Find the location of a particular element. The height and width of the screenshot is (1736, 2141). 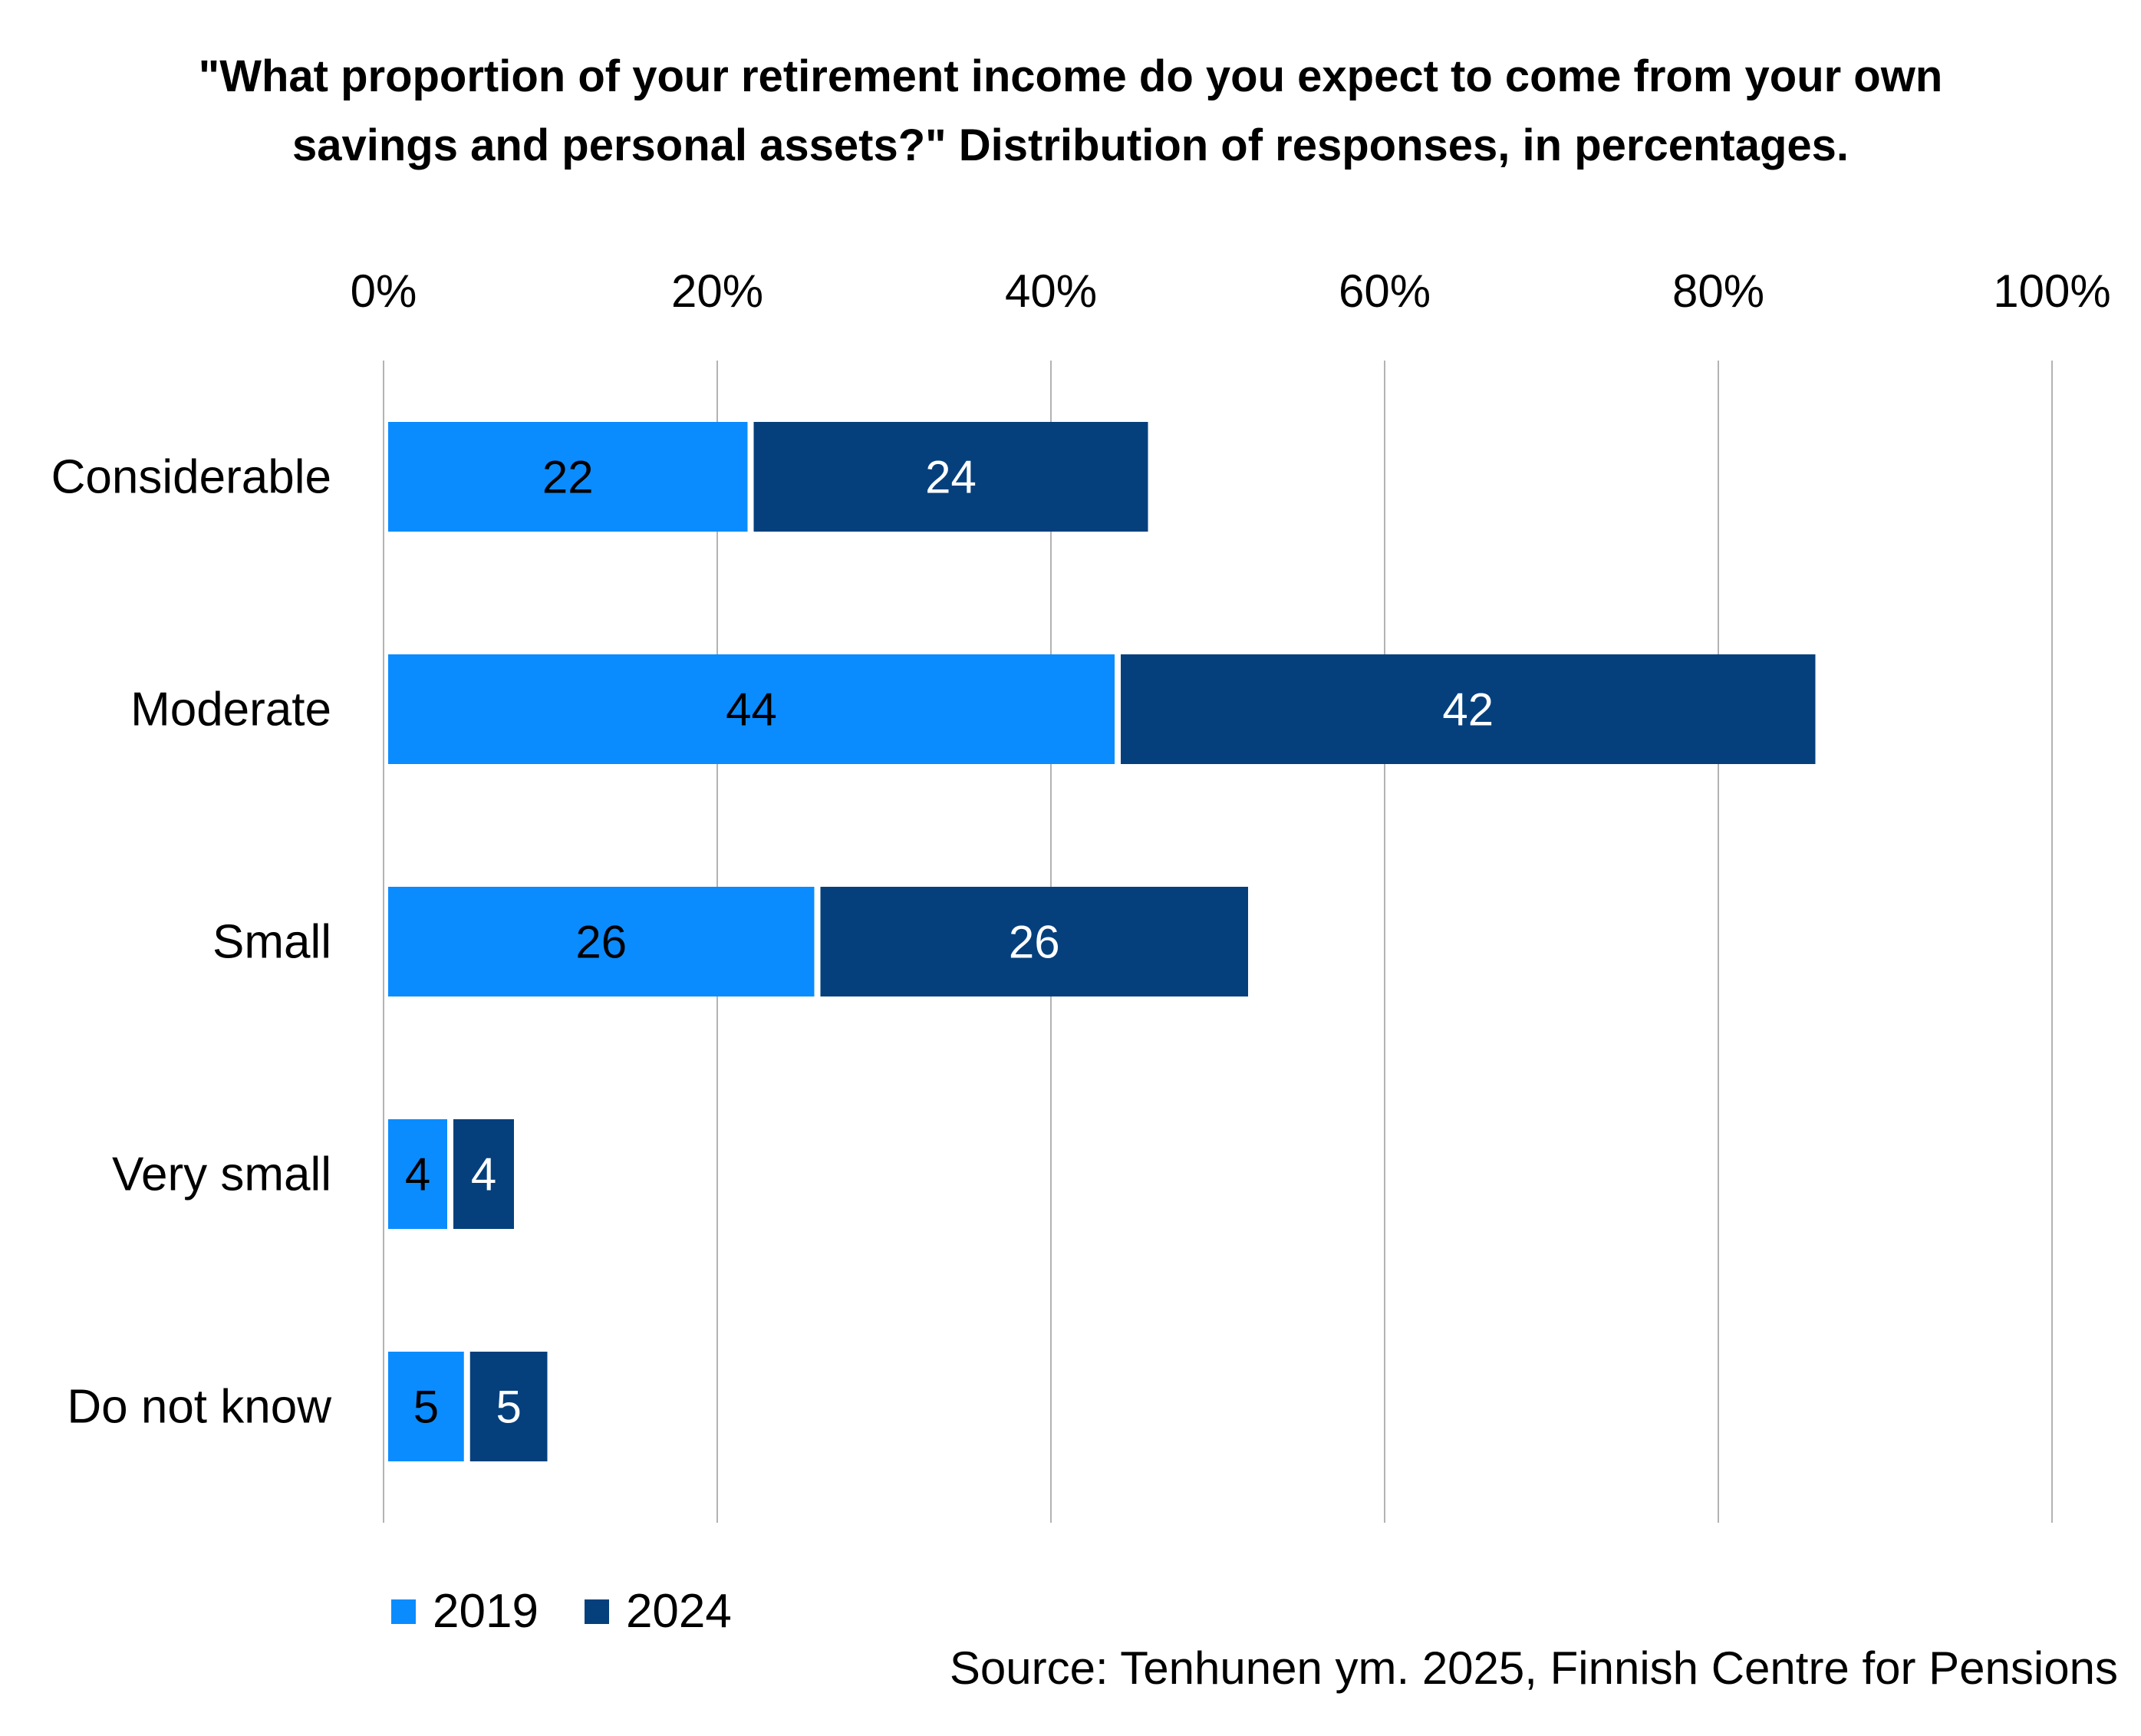

legend-swatch-2019 is located at coordinates (403, 1611).